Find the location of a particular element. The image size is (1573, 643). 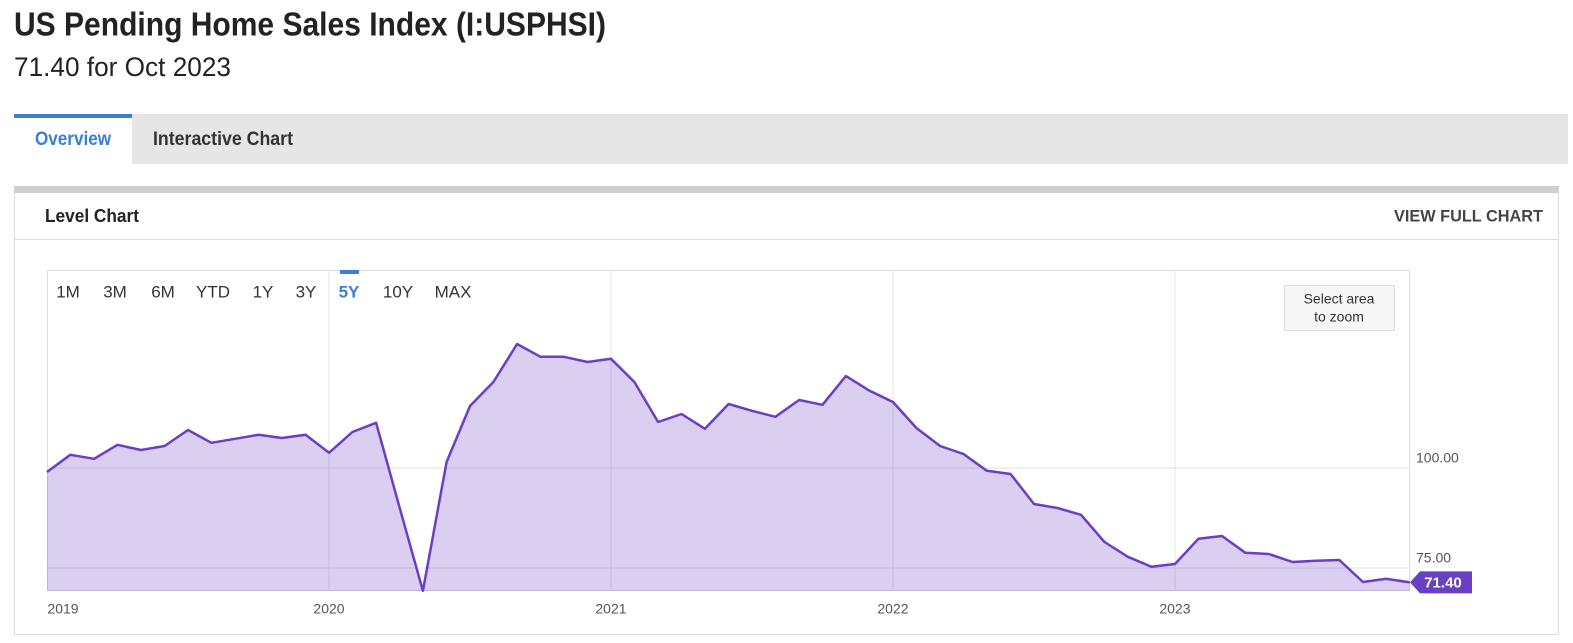

tab: Overview is located at coordinates (73, 139).